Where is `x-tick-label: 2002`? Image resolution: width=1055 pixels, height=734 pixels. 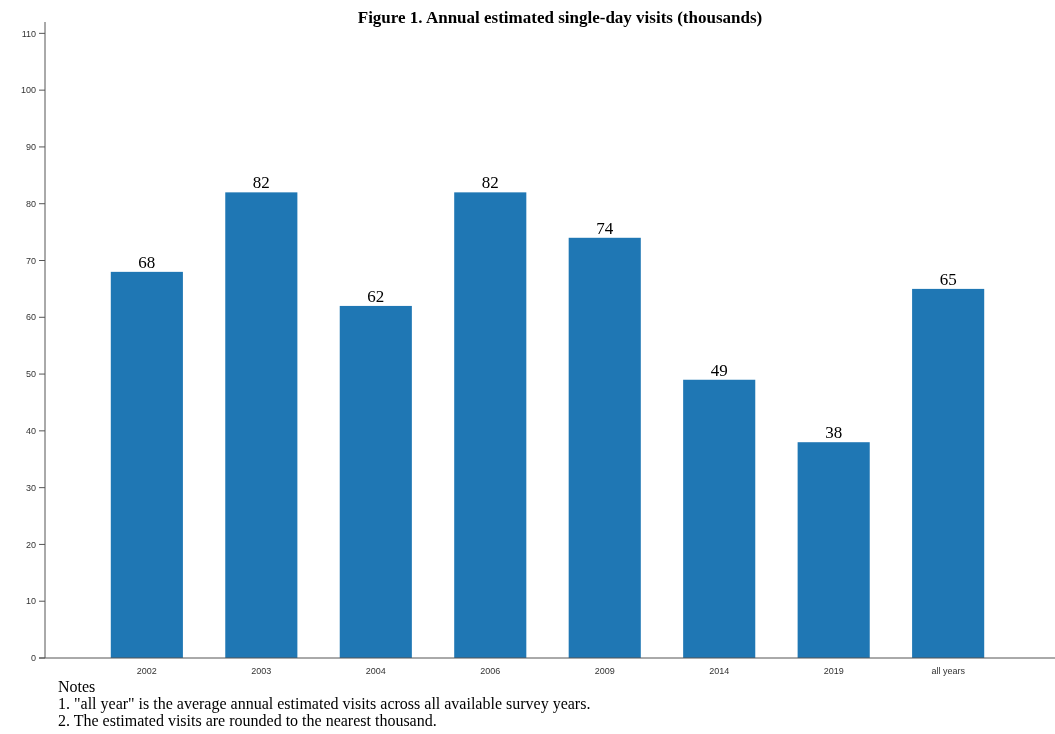 x-tick-label: 2002 is located at coordinates (146, 671).